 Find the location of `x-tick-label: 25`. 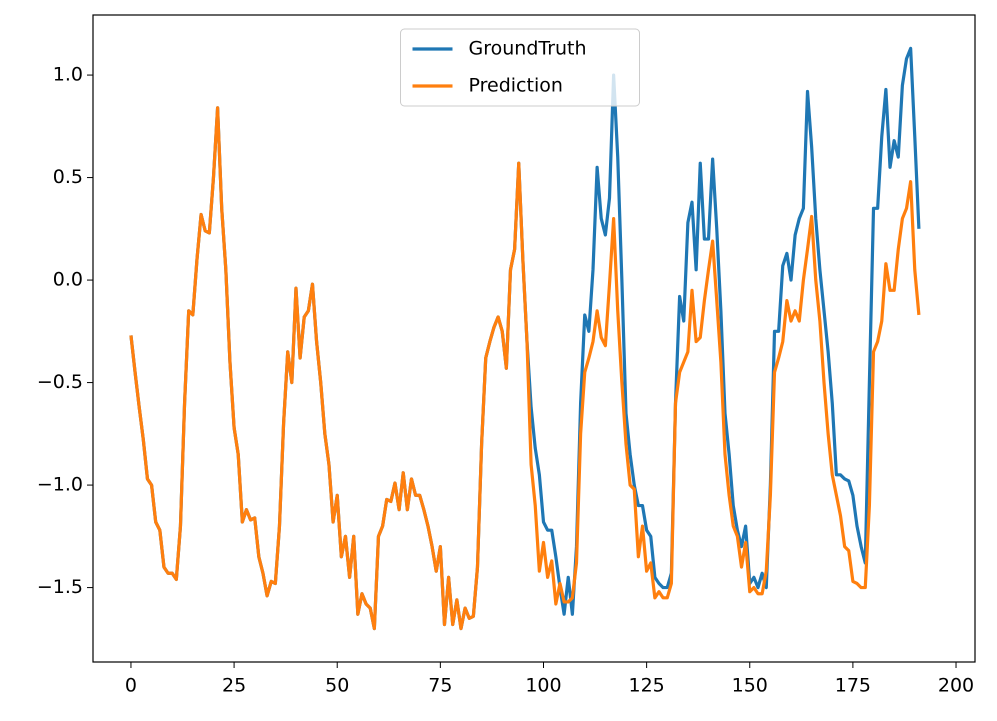

x-tick-label: 25 is located at coordinates (234, 686).